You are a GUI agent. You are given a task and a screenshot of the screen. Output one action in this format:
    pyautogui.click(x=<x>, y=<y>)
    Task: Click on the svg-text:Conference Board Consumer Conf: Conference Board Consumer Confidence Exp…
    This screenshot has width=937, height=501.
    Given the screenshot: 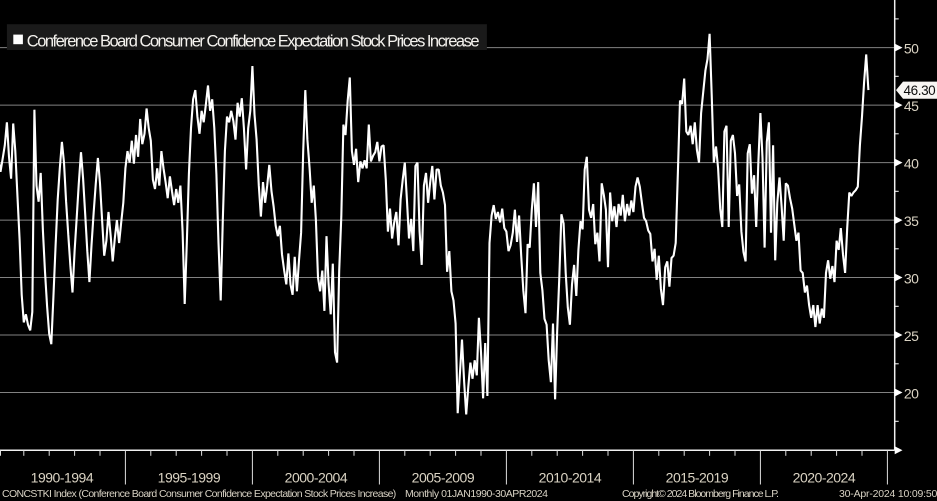 What is the action you would take?
    pyautogui.click(x=253, y=41)
    